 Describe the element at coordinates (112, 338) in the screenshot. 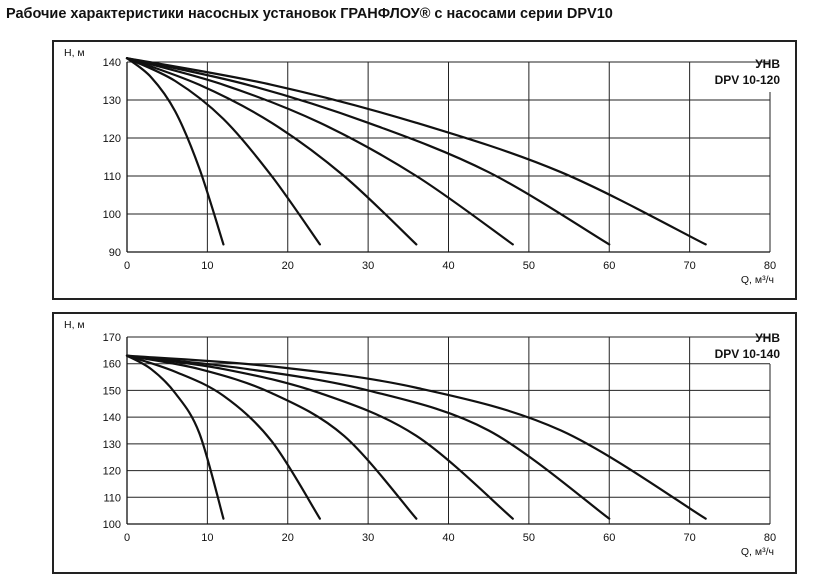

I see `y-tick-label: 170` at that location.